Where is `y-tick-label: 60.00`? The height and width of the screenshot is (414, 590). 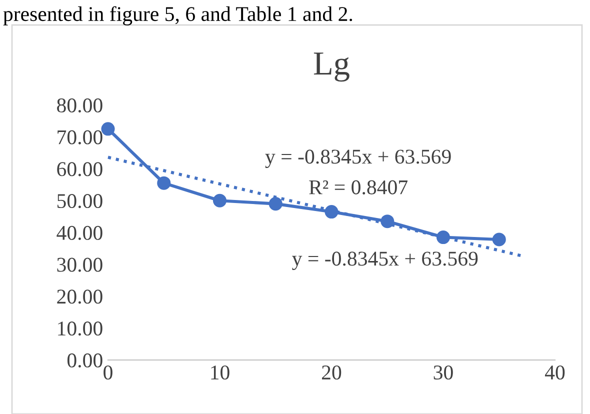
y-tick-label: 60.00 is located at coordinates (79, 169).